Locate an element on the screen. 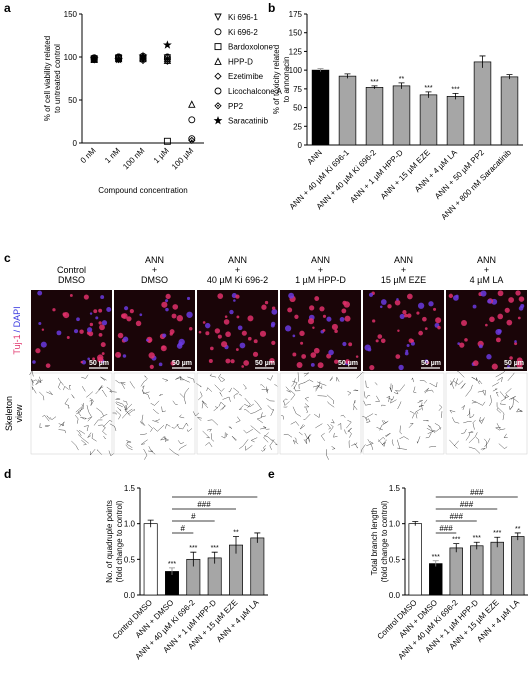 The image size is (530, 685). legend-label: Bardoxolone is located at coordinates (250, 47).